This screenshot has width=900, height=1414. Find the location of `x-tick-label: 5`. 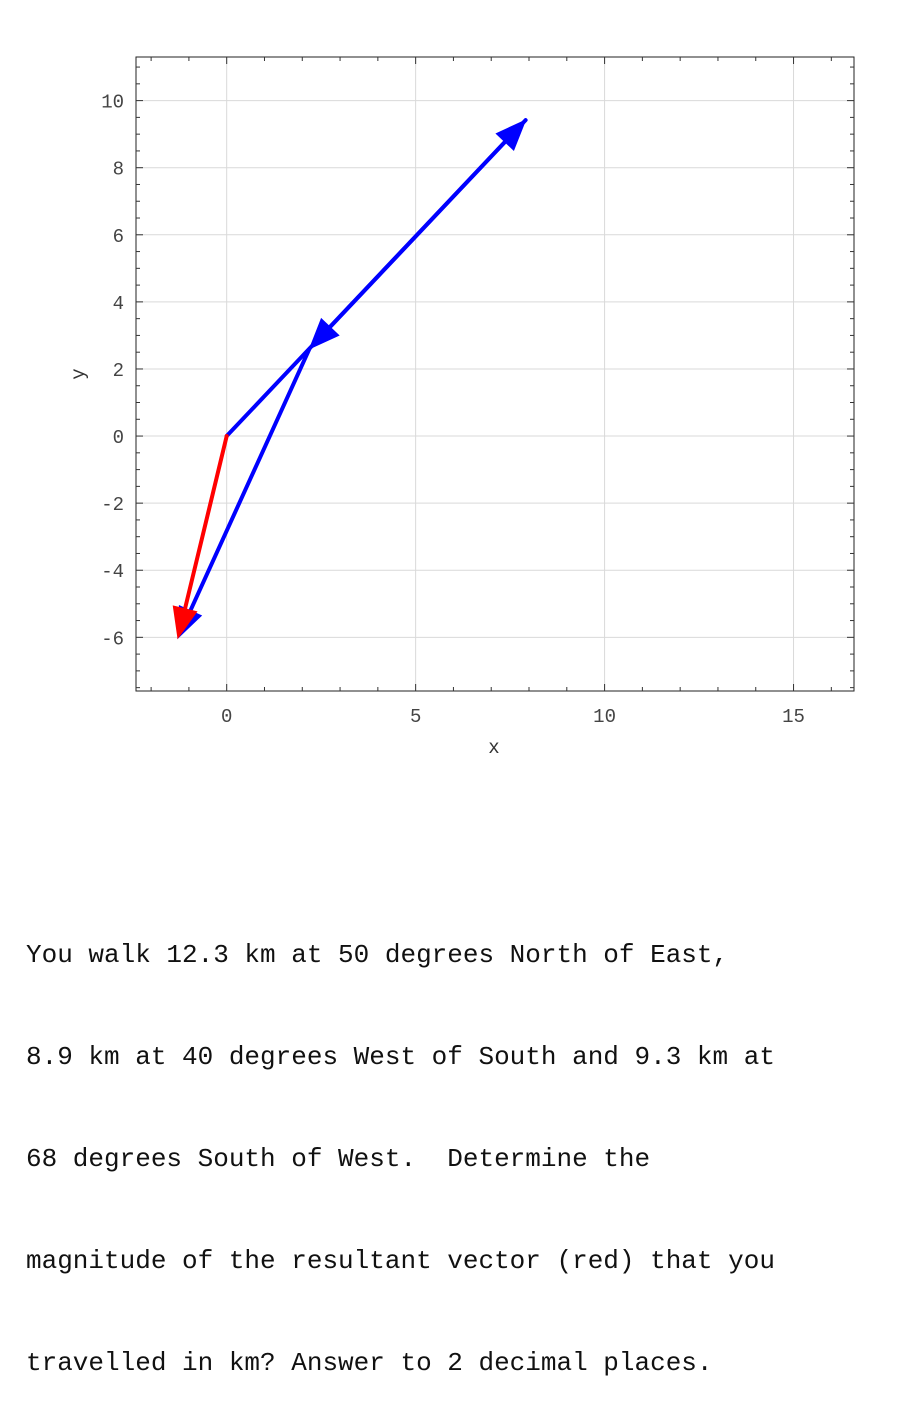

x-tick-label: 5 is located at coordinates (415, 717).